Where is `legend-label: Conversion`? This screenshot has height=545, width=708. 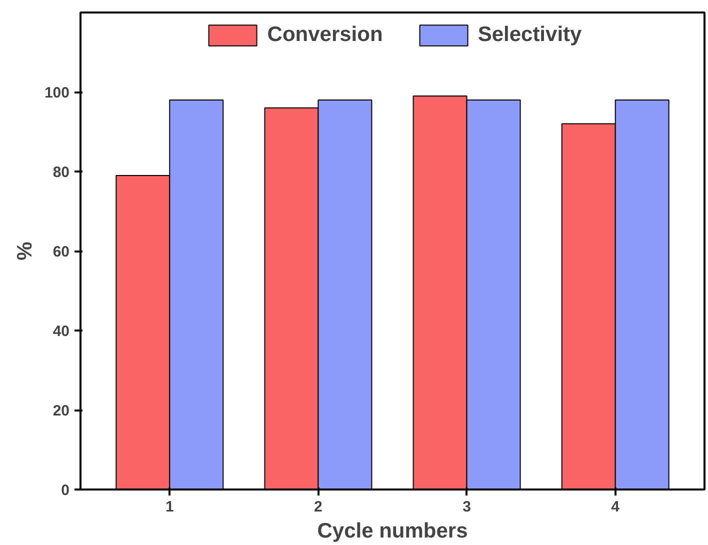 legend-label: Conversion is located at coordinates (325, 35).